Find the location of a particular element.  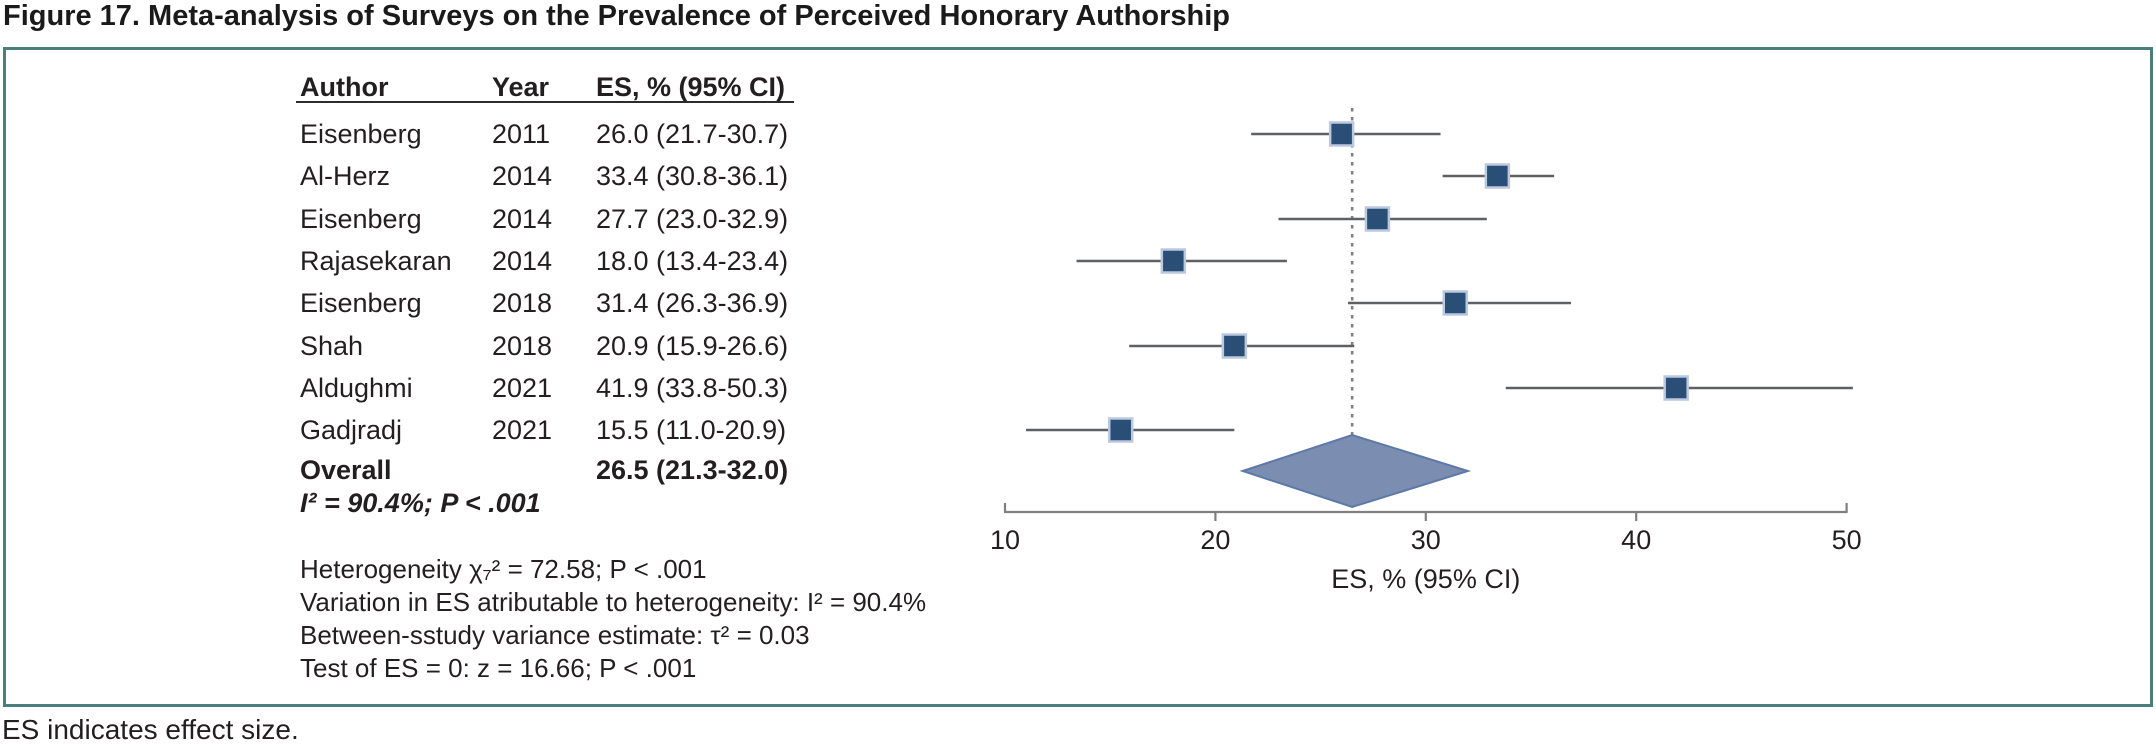

footnote: ES indicates effect size. is located at coordinates (150, 729).